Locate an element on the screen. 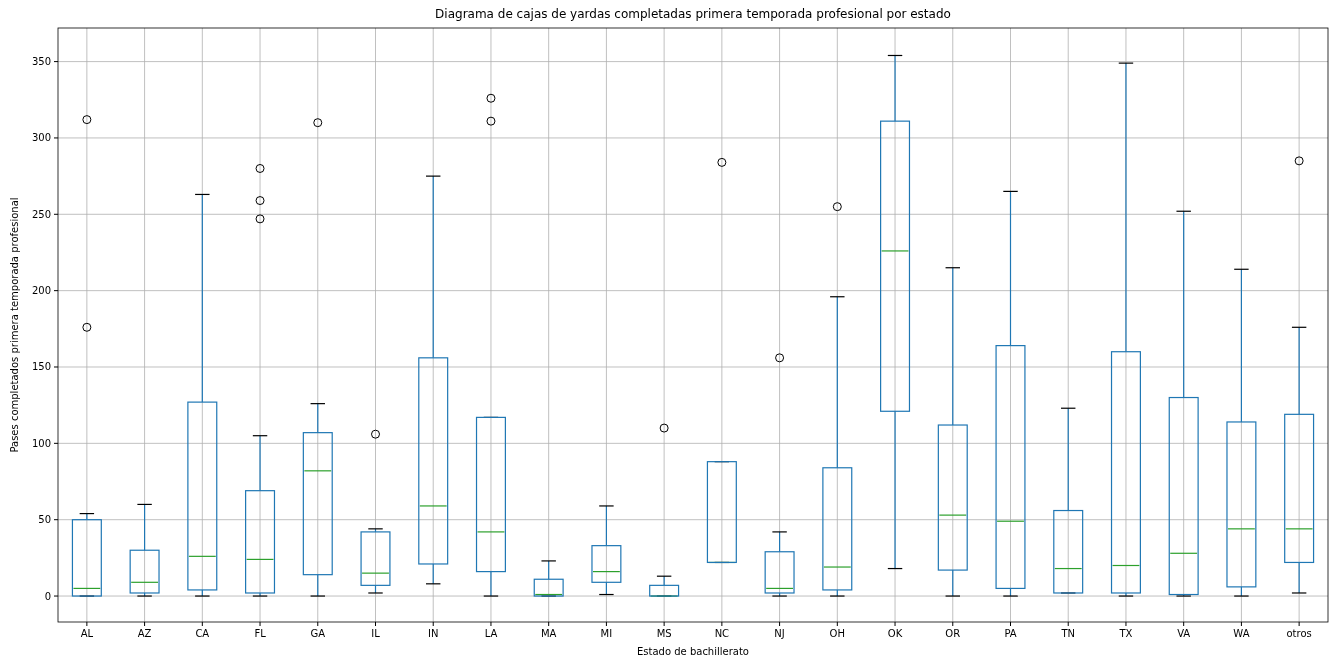 The height and width of the screenshot is (659, 1332). y-tick-label: 350 is located at coordinates (41, 62).